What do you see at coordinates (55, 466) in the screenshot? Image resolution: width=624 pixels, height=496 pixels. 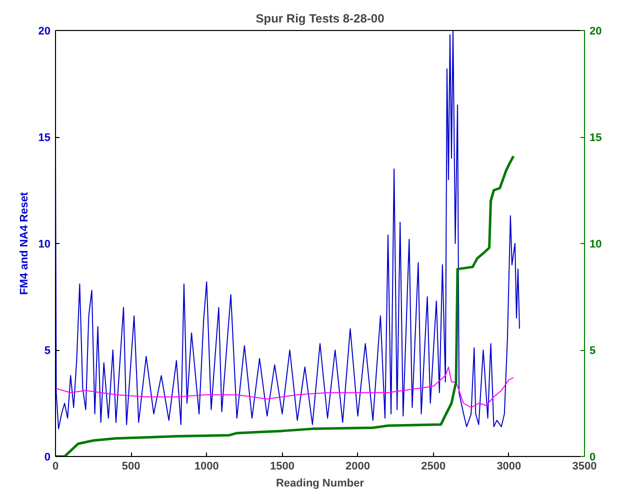 I see `x-tick-label: 0` at bounding box center [55, 466].